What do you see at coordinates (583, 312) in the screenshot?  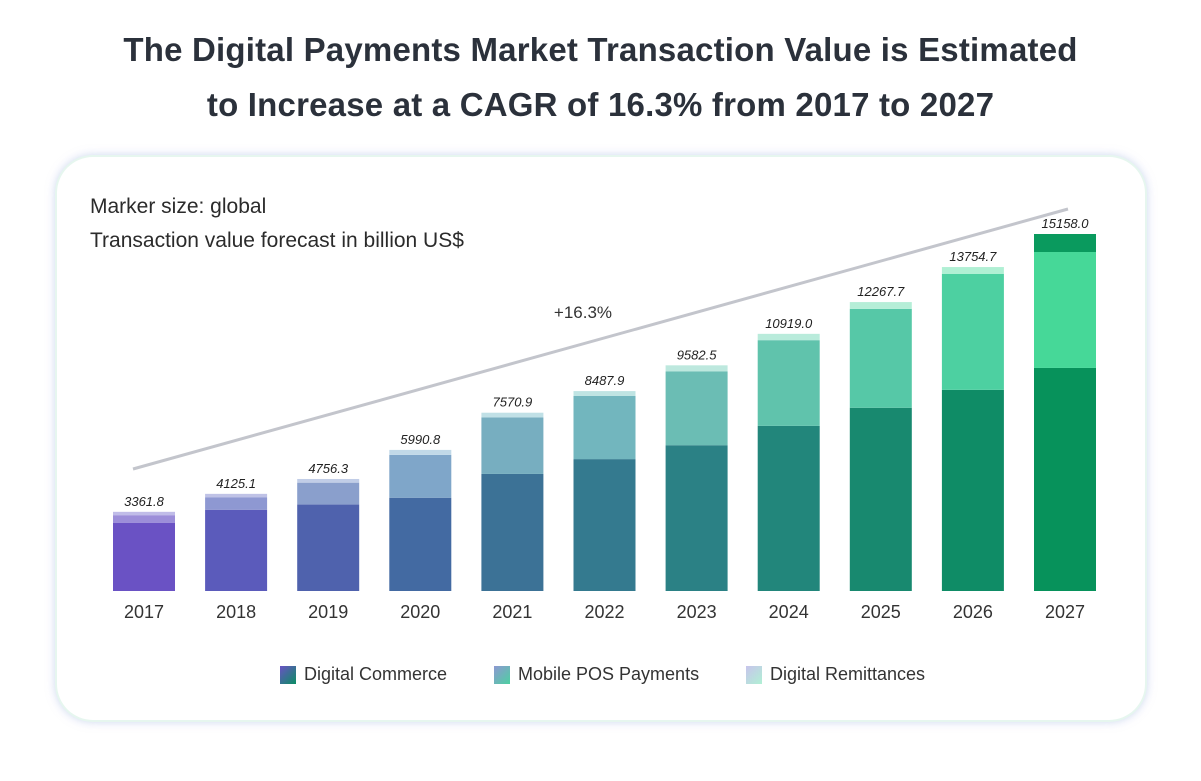 I see `cagr-annotation: +16.3%` at bounding box center [583, 312].